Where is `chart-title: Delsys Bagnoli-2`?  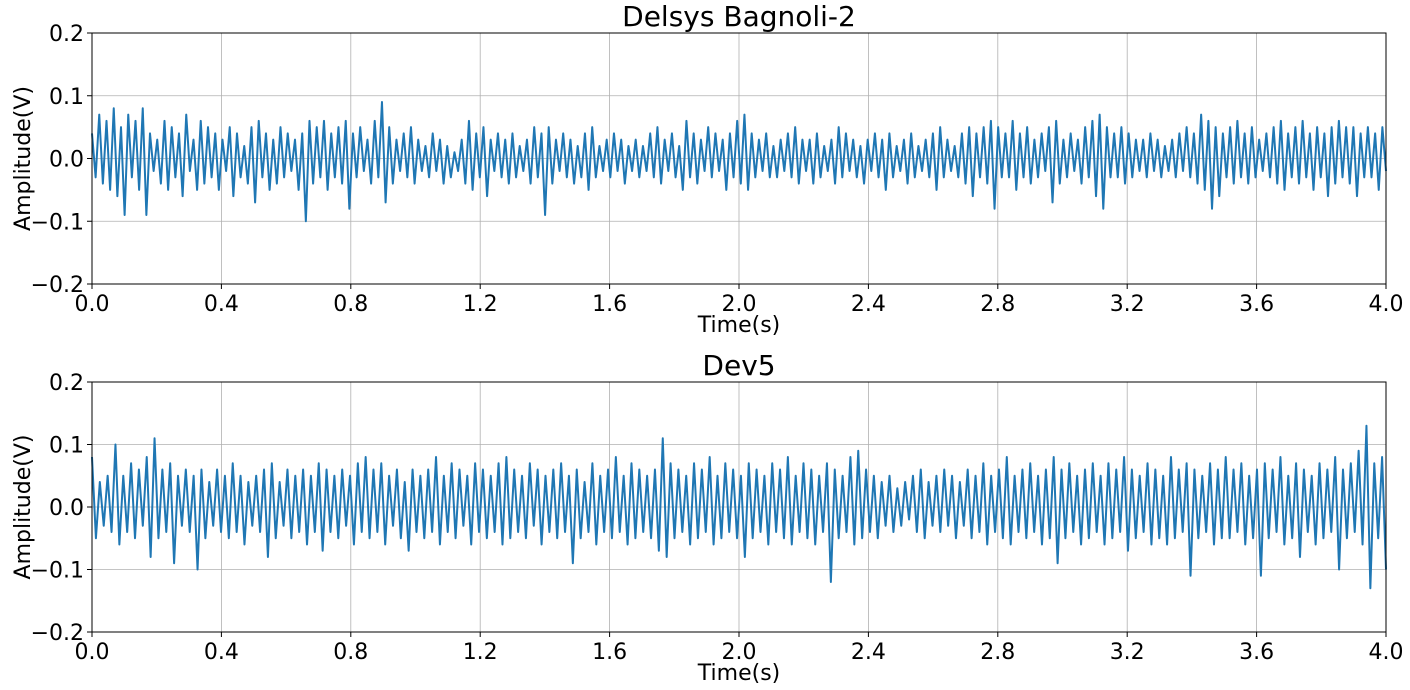 chart-title: Delsys Bagnoli-2 is located at coordinates (739, 16).